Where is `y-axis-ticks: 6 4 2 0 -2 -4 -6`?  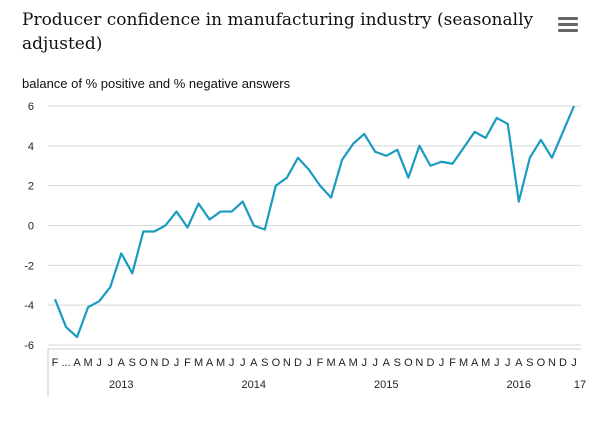
y-axis-ticks: 6 4 2 0 -2 -4 -6 is located at coordinates (29, 226).